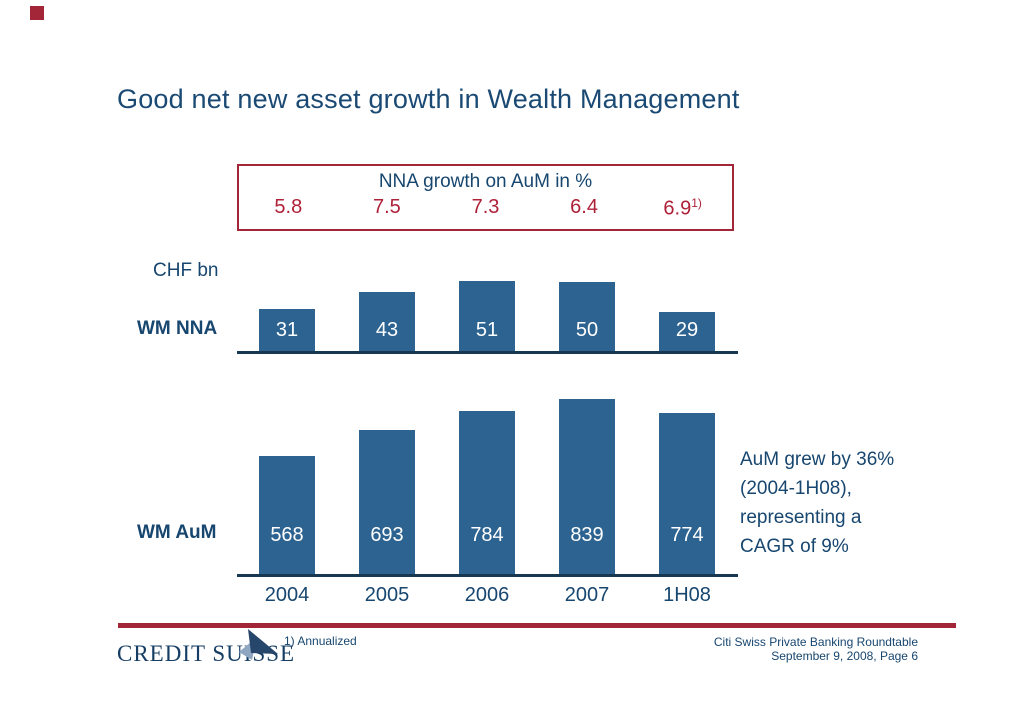 The width and height of the screenshot is (1030, 728). What do you see at coordinates (387, 330) in the screenshot?
I see `bar-value-label: 43` at bounding box center [387, 330].